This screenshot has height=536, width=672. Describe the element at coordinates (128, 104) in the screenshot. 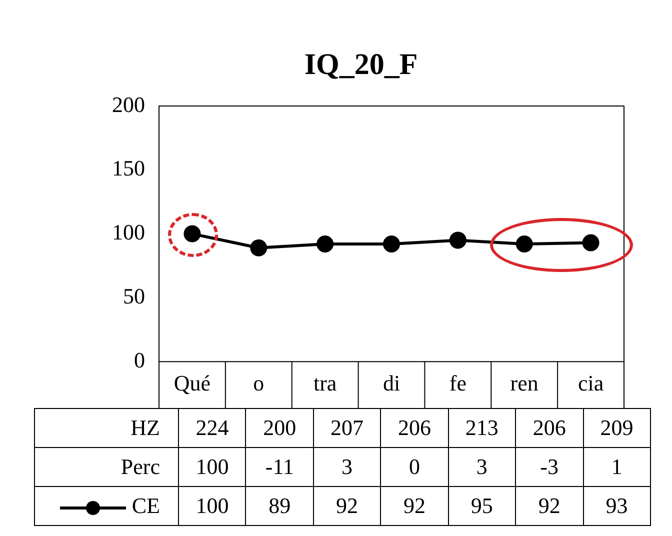

I see `y-tick-label: 200` at that location.